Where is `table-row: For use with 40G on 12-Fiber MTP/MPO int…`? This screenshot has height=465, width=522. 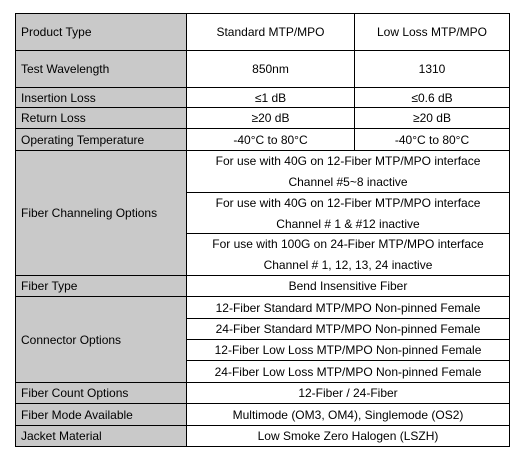
table-row: For use with 40G on 12-Fiber MTP/MPO int… is located at coordinates (263, 213).